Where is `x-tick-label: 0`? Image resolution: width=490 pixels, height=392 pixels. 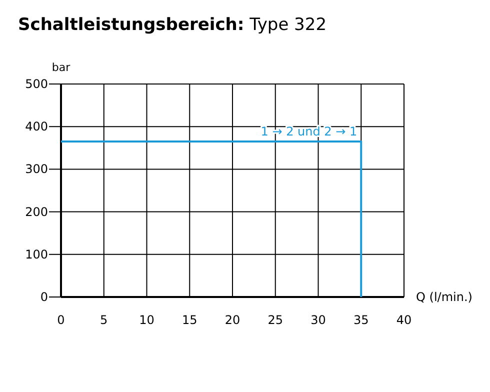 x-tick-label: 0 is located at coordinates (61, 320).